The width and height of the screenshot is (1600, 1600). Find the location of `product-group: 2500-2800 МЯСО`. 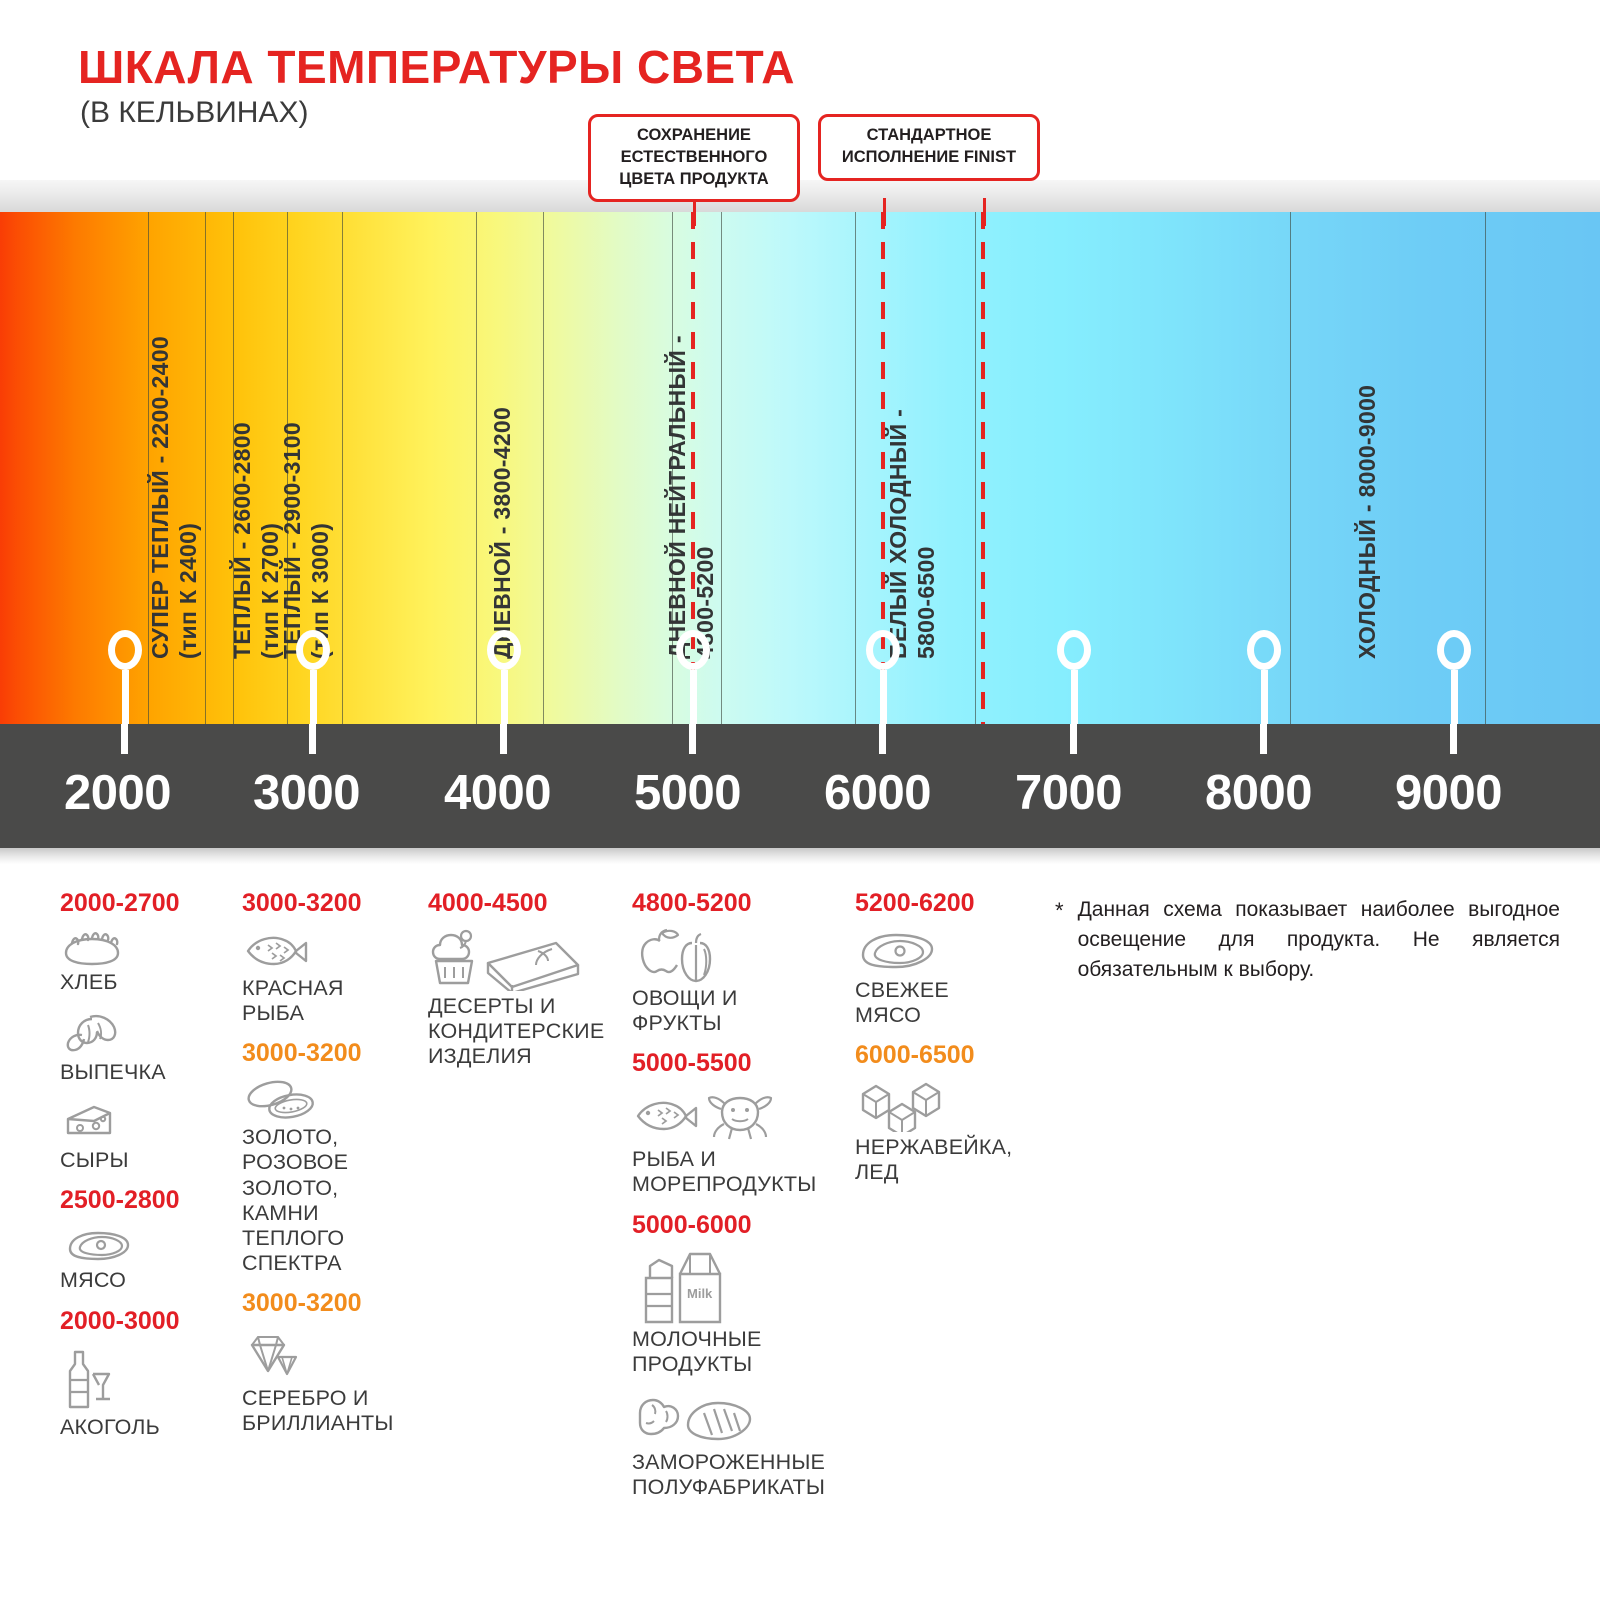

product-group: 2500-2800 МЯСО is located at coordinates (145, 1239).